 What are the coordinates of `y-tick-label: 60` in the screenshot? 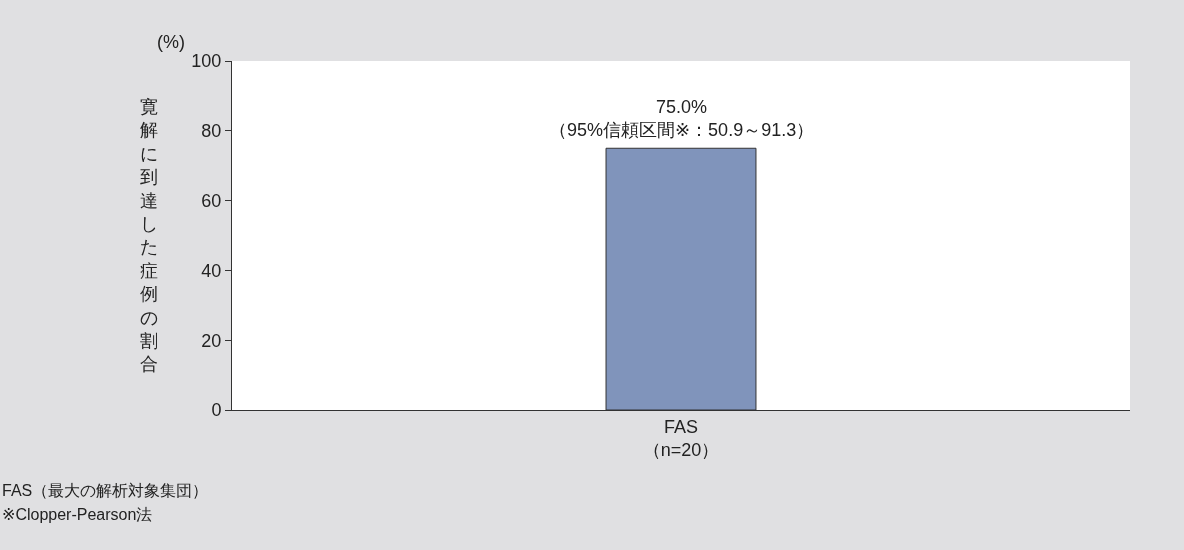 It's located at (211, 200).